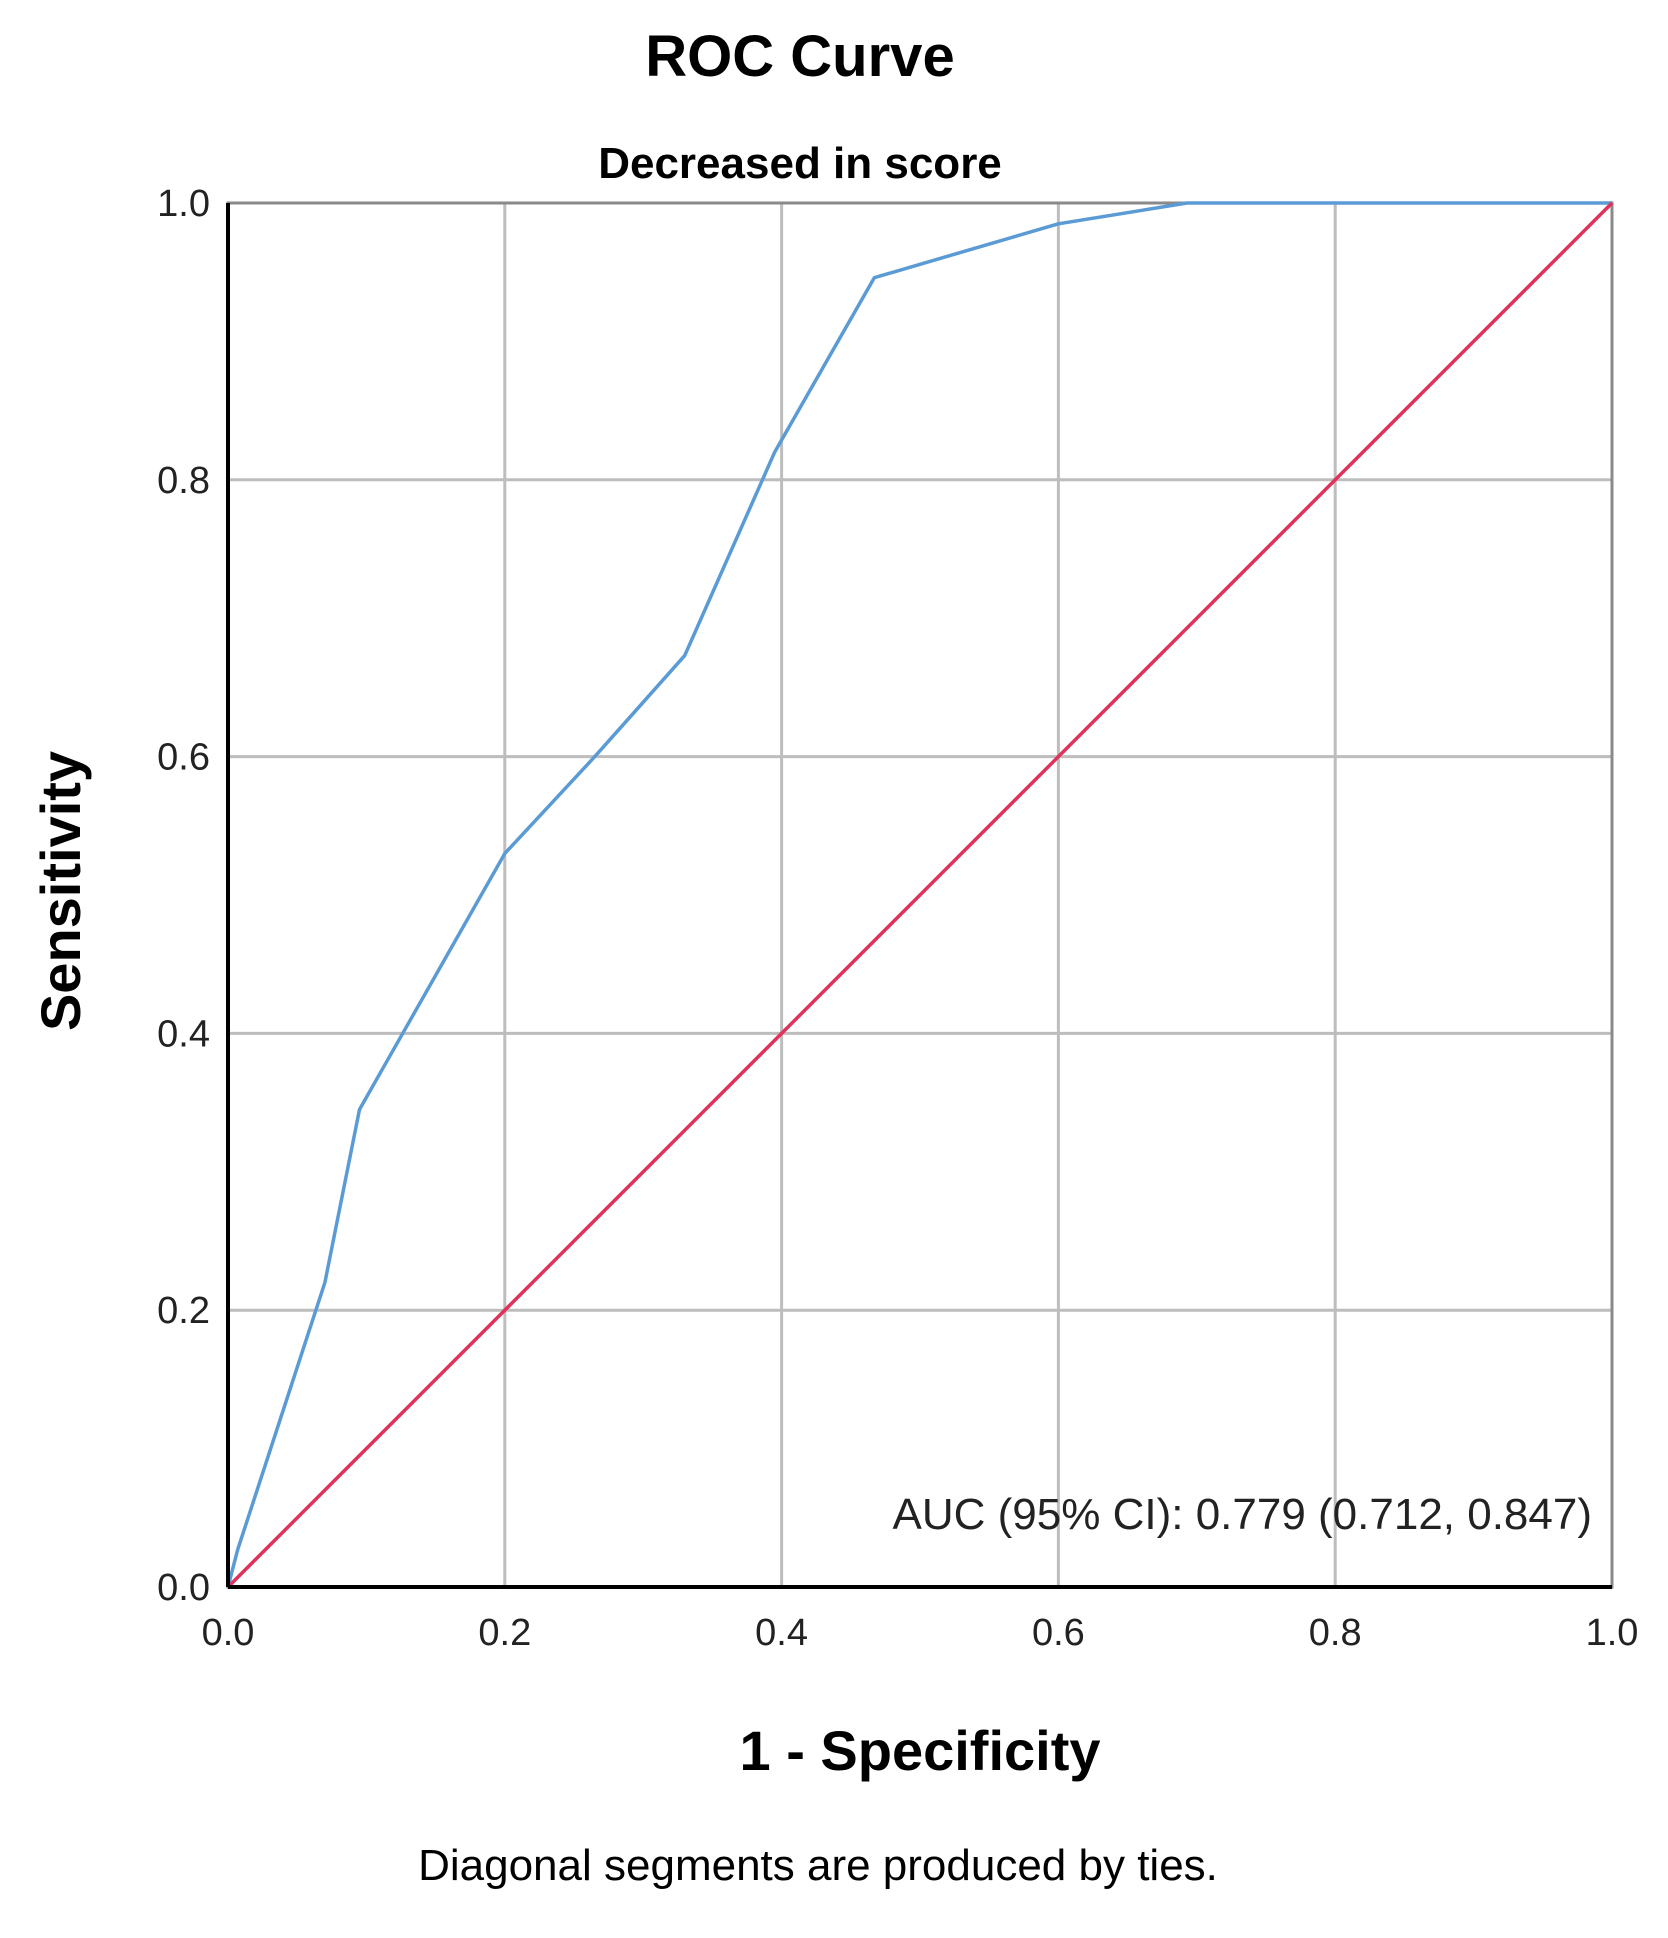 The image size is (1668, 1938). I want to click on x-tick-label: 0.8, so click(1335, 1633).